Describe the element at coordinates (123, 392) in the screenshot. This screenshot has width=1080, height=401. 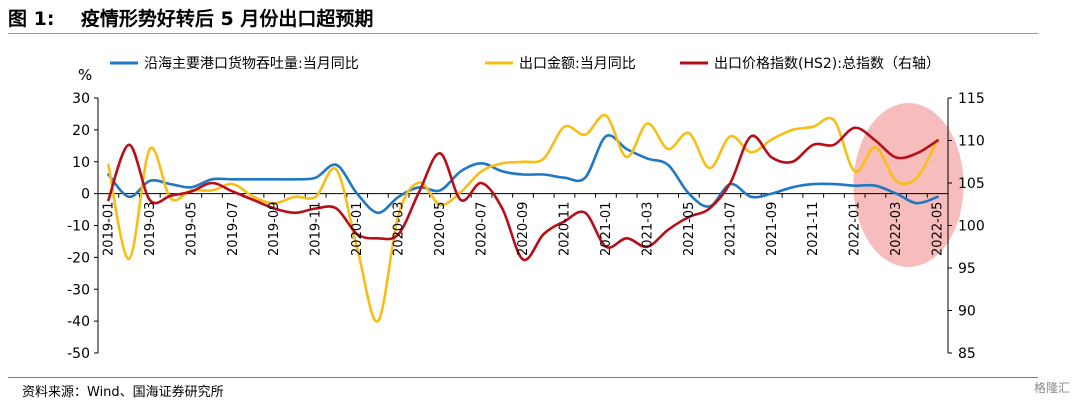
I see `source-note: 资料来源：Wind、国海证券研究所` at that location.